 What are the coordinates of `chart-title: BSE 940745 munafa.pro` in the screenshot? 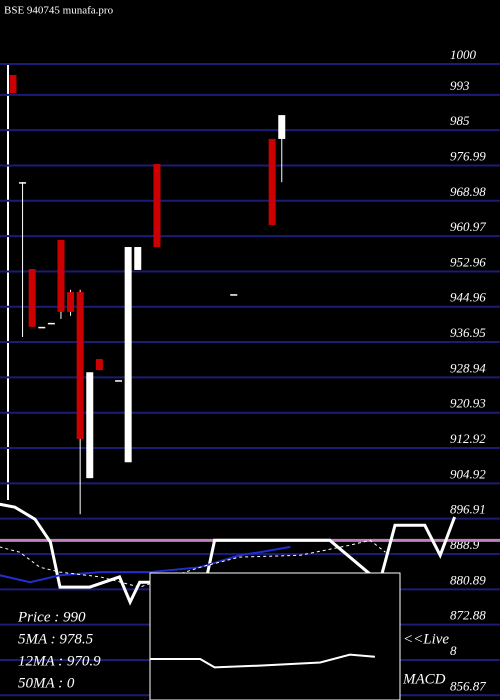 It's located at (59, 11).